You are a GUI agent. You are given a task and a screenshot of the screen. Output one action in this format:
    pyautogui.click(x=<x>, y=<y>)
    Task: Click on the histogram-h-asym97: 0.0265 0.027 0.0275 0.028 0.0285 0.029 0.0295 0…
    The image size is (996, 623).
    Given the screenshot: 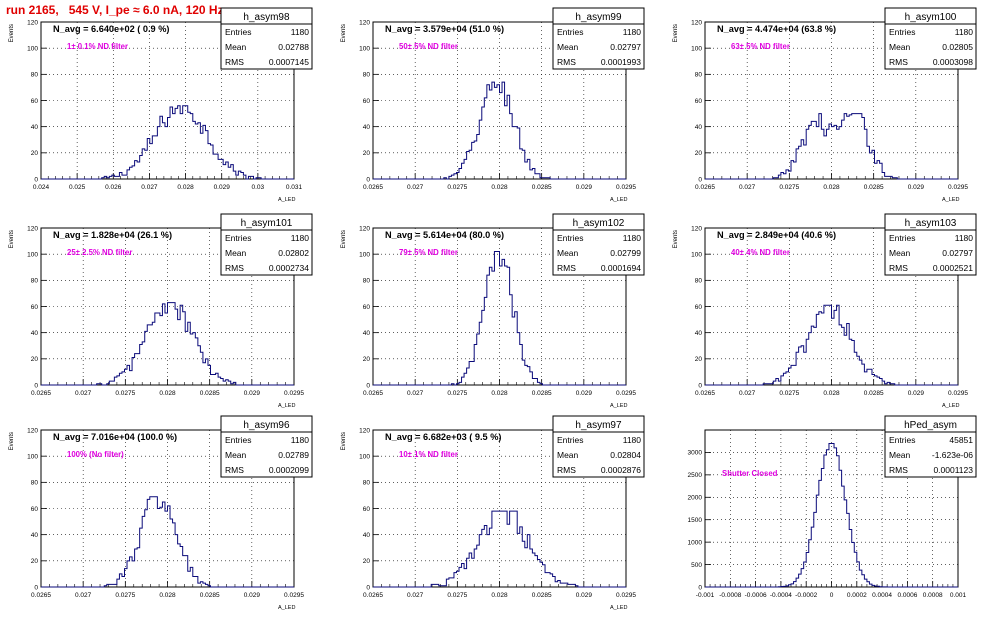 What is the action you would take?
    pyautogui.click(x=493, y=513)
    